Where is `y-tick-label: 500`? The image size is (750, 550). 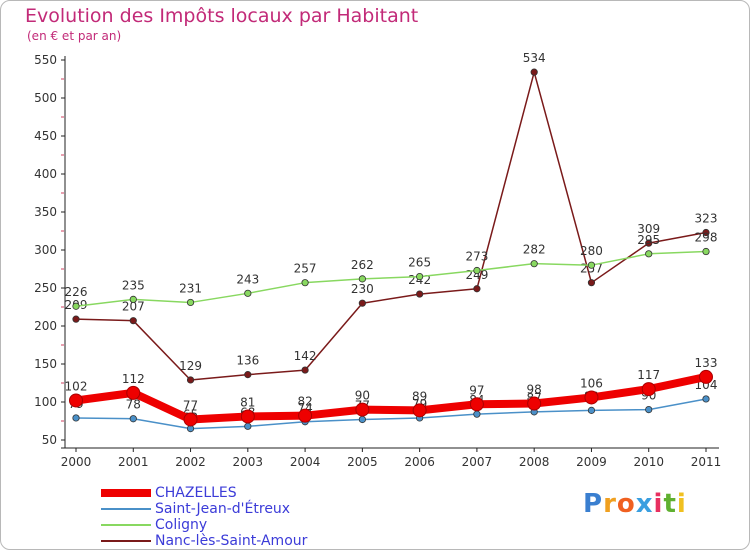
y-tick-label: 500 is located at coordinates (45, 98).